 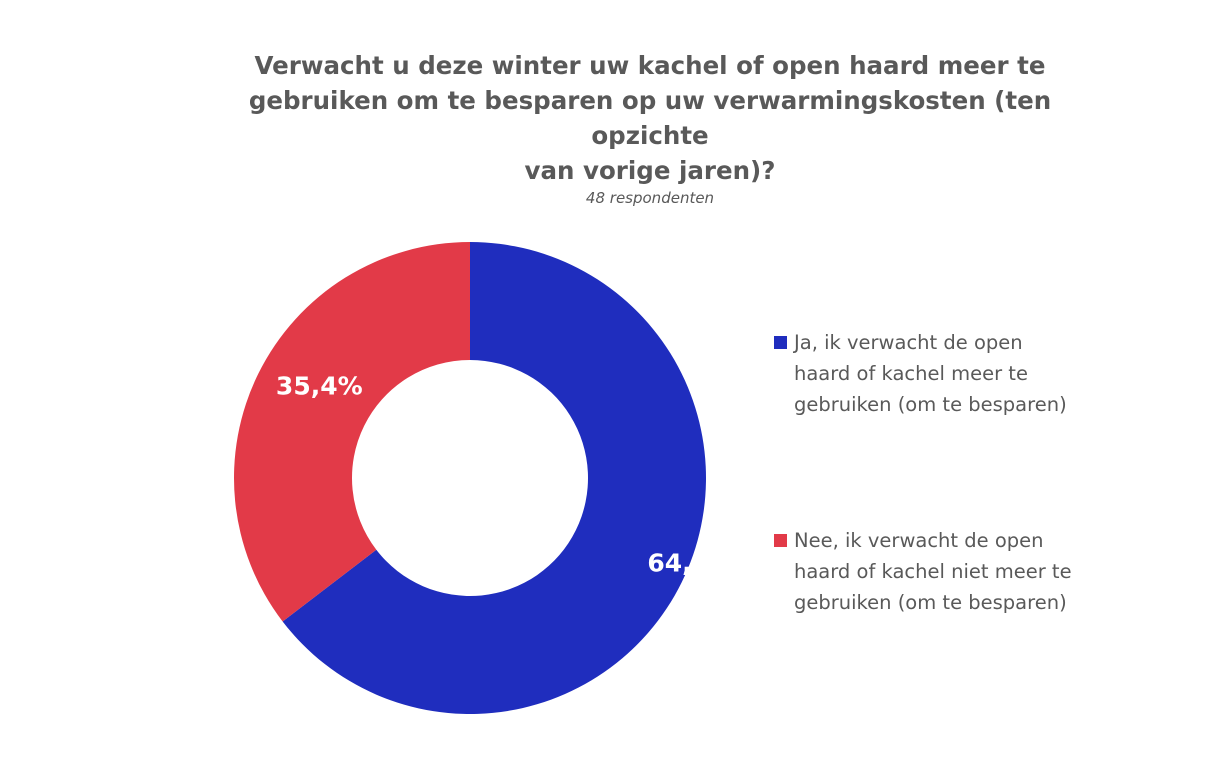 What do you see at coordinates (780, 540) in the screenshot?
I see `legend-swatch-nee` at bounding box center [780, 540].